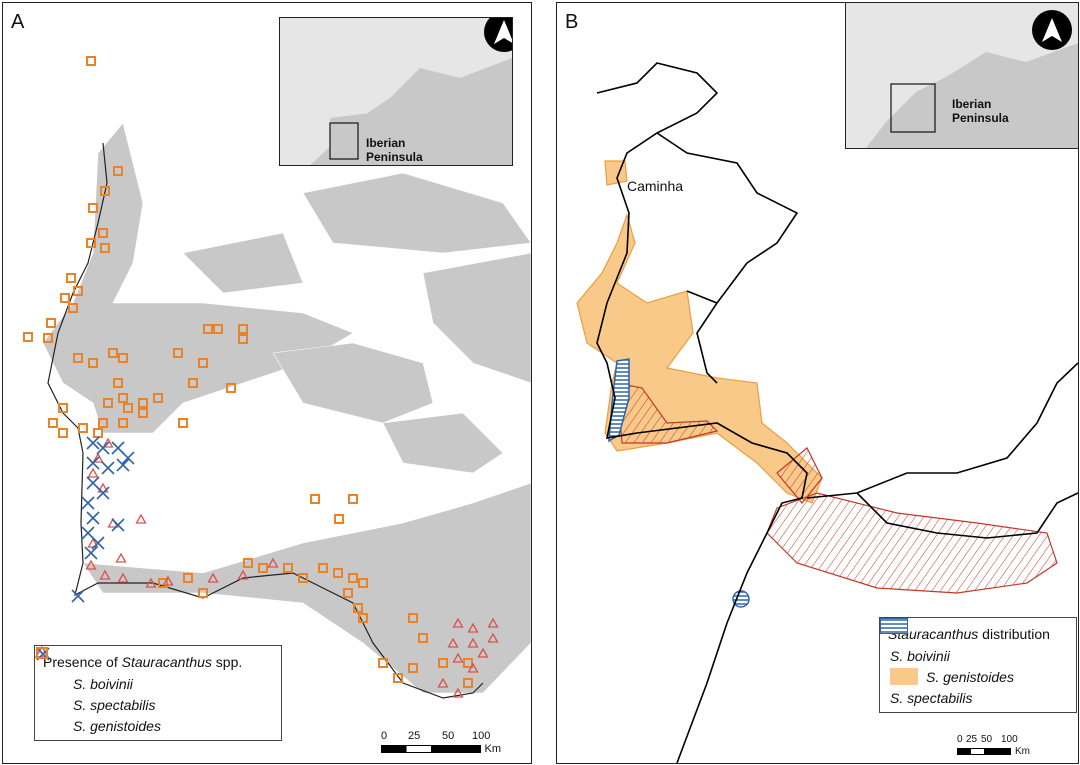  I want to click on boivinii-range, so click(837, 488).